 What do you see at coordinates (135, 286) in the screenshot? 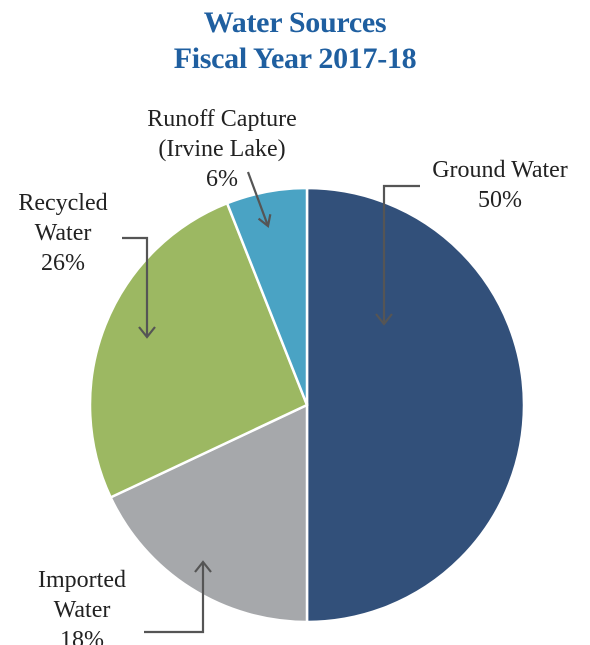
I see `label-arrow-recycled-water` at bounding box center [135, 286].